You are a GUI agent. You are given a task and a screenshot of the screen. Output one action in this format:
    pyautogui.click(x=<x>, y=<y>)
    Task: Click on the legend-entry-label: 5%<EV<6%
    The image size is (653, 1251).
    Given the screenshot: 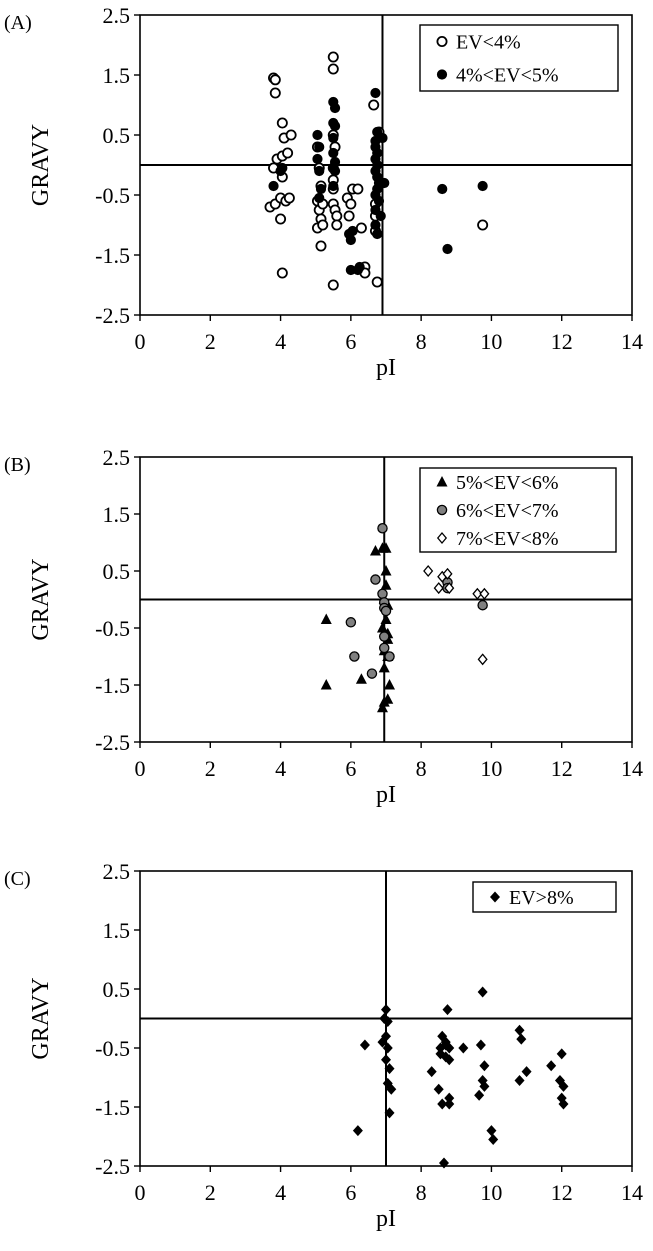 What is the action you would take?
    pyautogui.click(x=507, y=483)
    